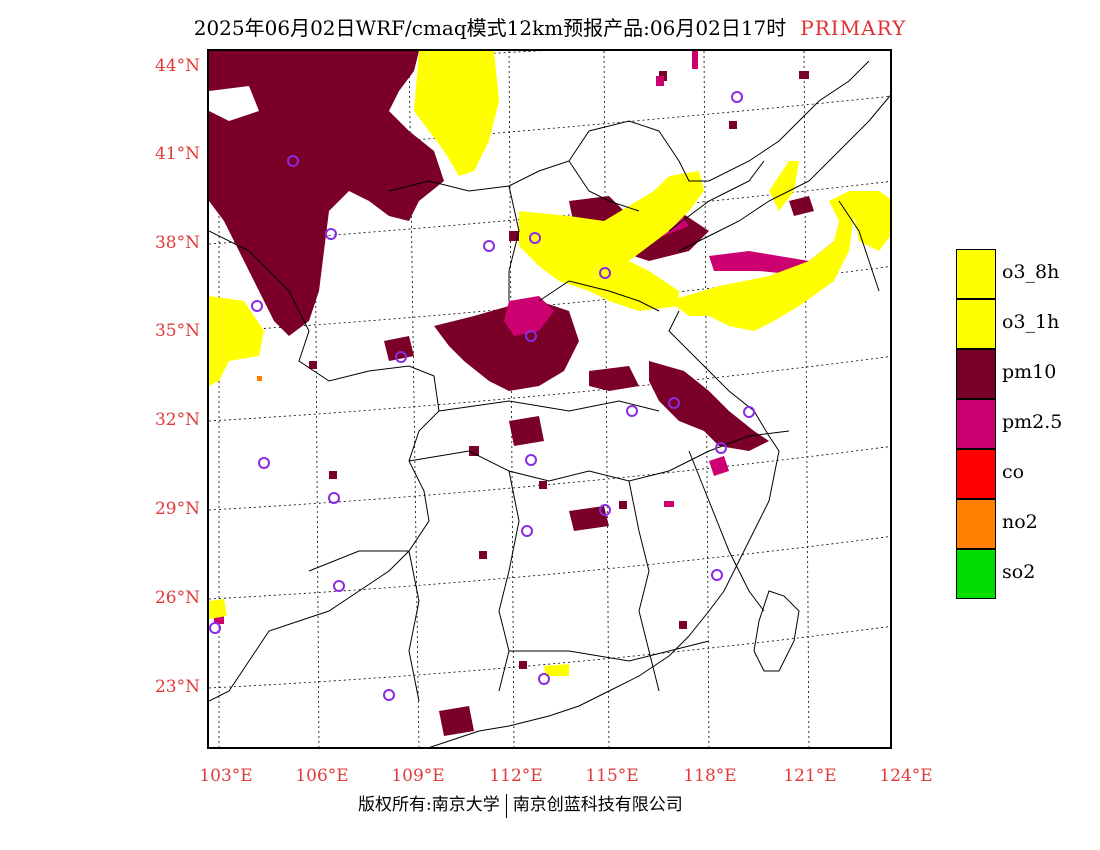  What do you see at coordinates (177, 598) in the screenshot?
I see `lat-label-26: 26°N` at bounding box center [177, 598].